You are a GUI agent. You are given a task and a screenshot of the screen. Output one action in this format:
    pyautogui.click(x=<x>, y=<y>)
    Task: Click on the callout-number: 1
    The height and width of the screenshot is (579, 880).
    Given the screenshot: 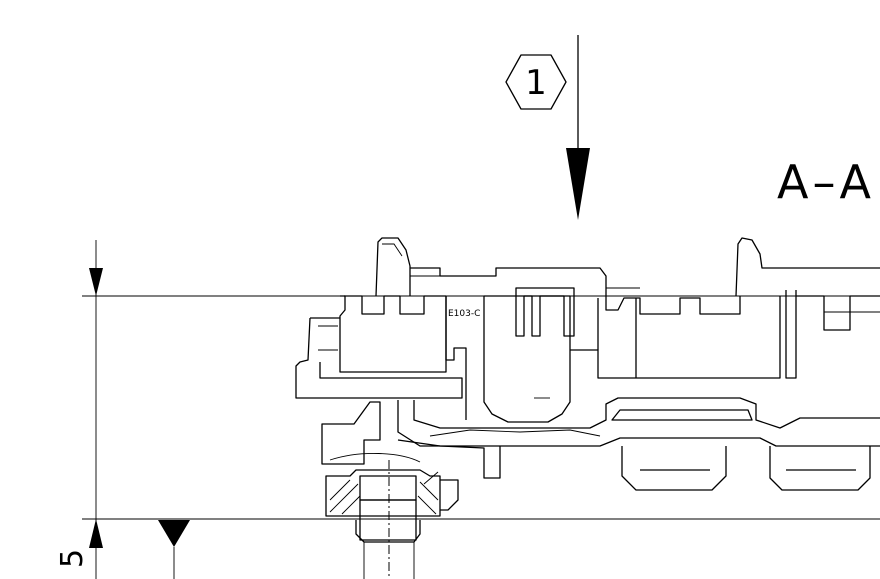 What is the action you would take?
    pyautogui.click(x=536, y=83)
    